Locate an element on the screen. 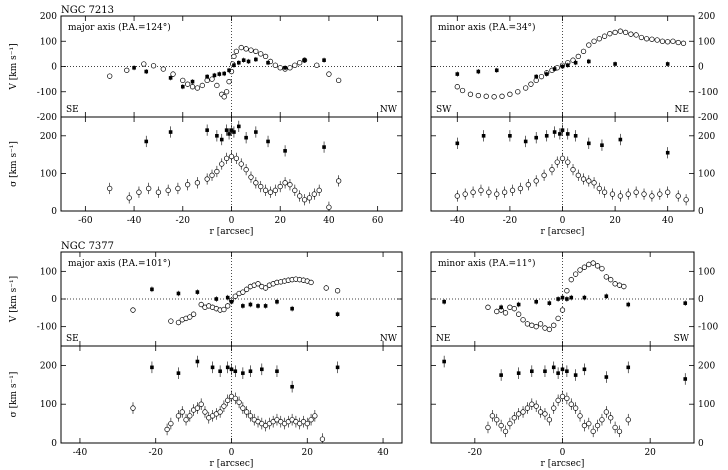  chart4-sigma-ytick-label: 0 is located at coordinates (701, 444).